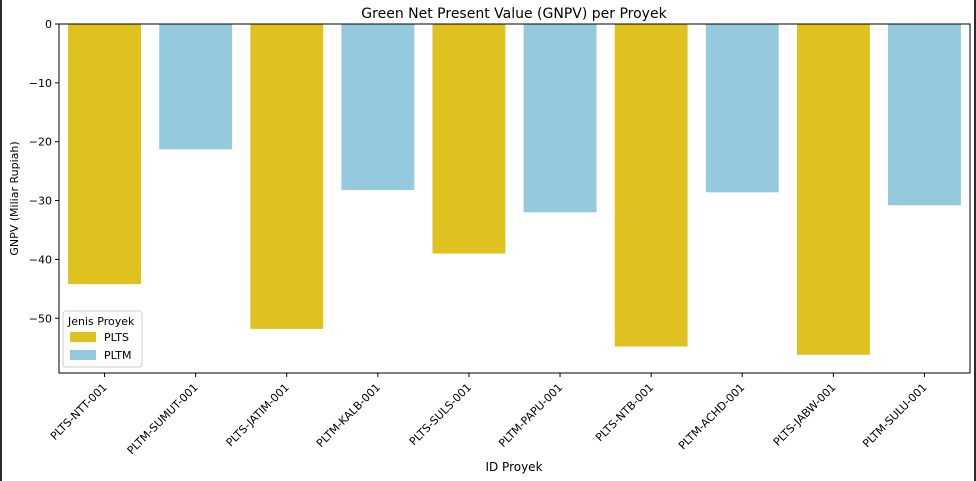 The height and width of the screenshot is (481, 976). Describe the element at coordinates (711, 416) in the screenshot. I see `x-tick-label: PLTM-ACHD-001` at that location.